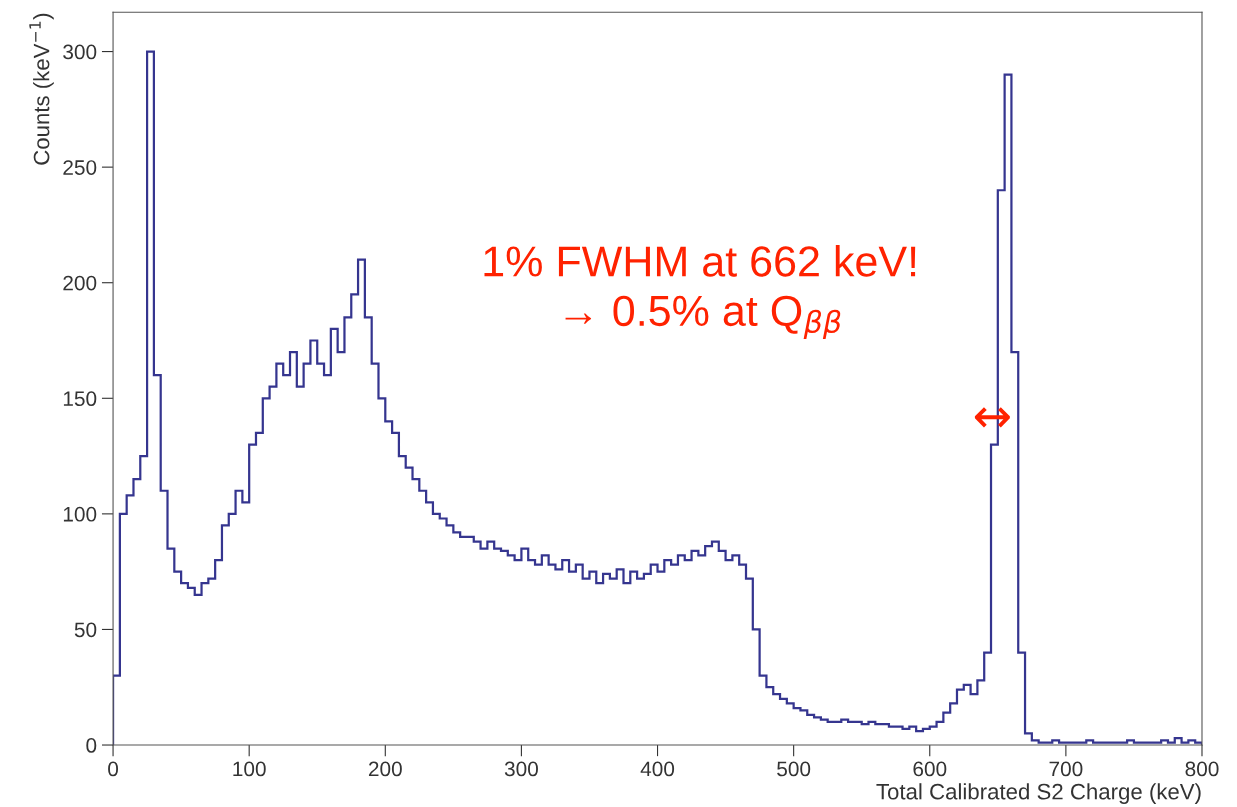 This screenshot has height=807, width=1237. What do you see at coordinates (657, 769) in the screenshot?
I see `x-tick-label: 400` at bounding box center [657, 769].